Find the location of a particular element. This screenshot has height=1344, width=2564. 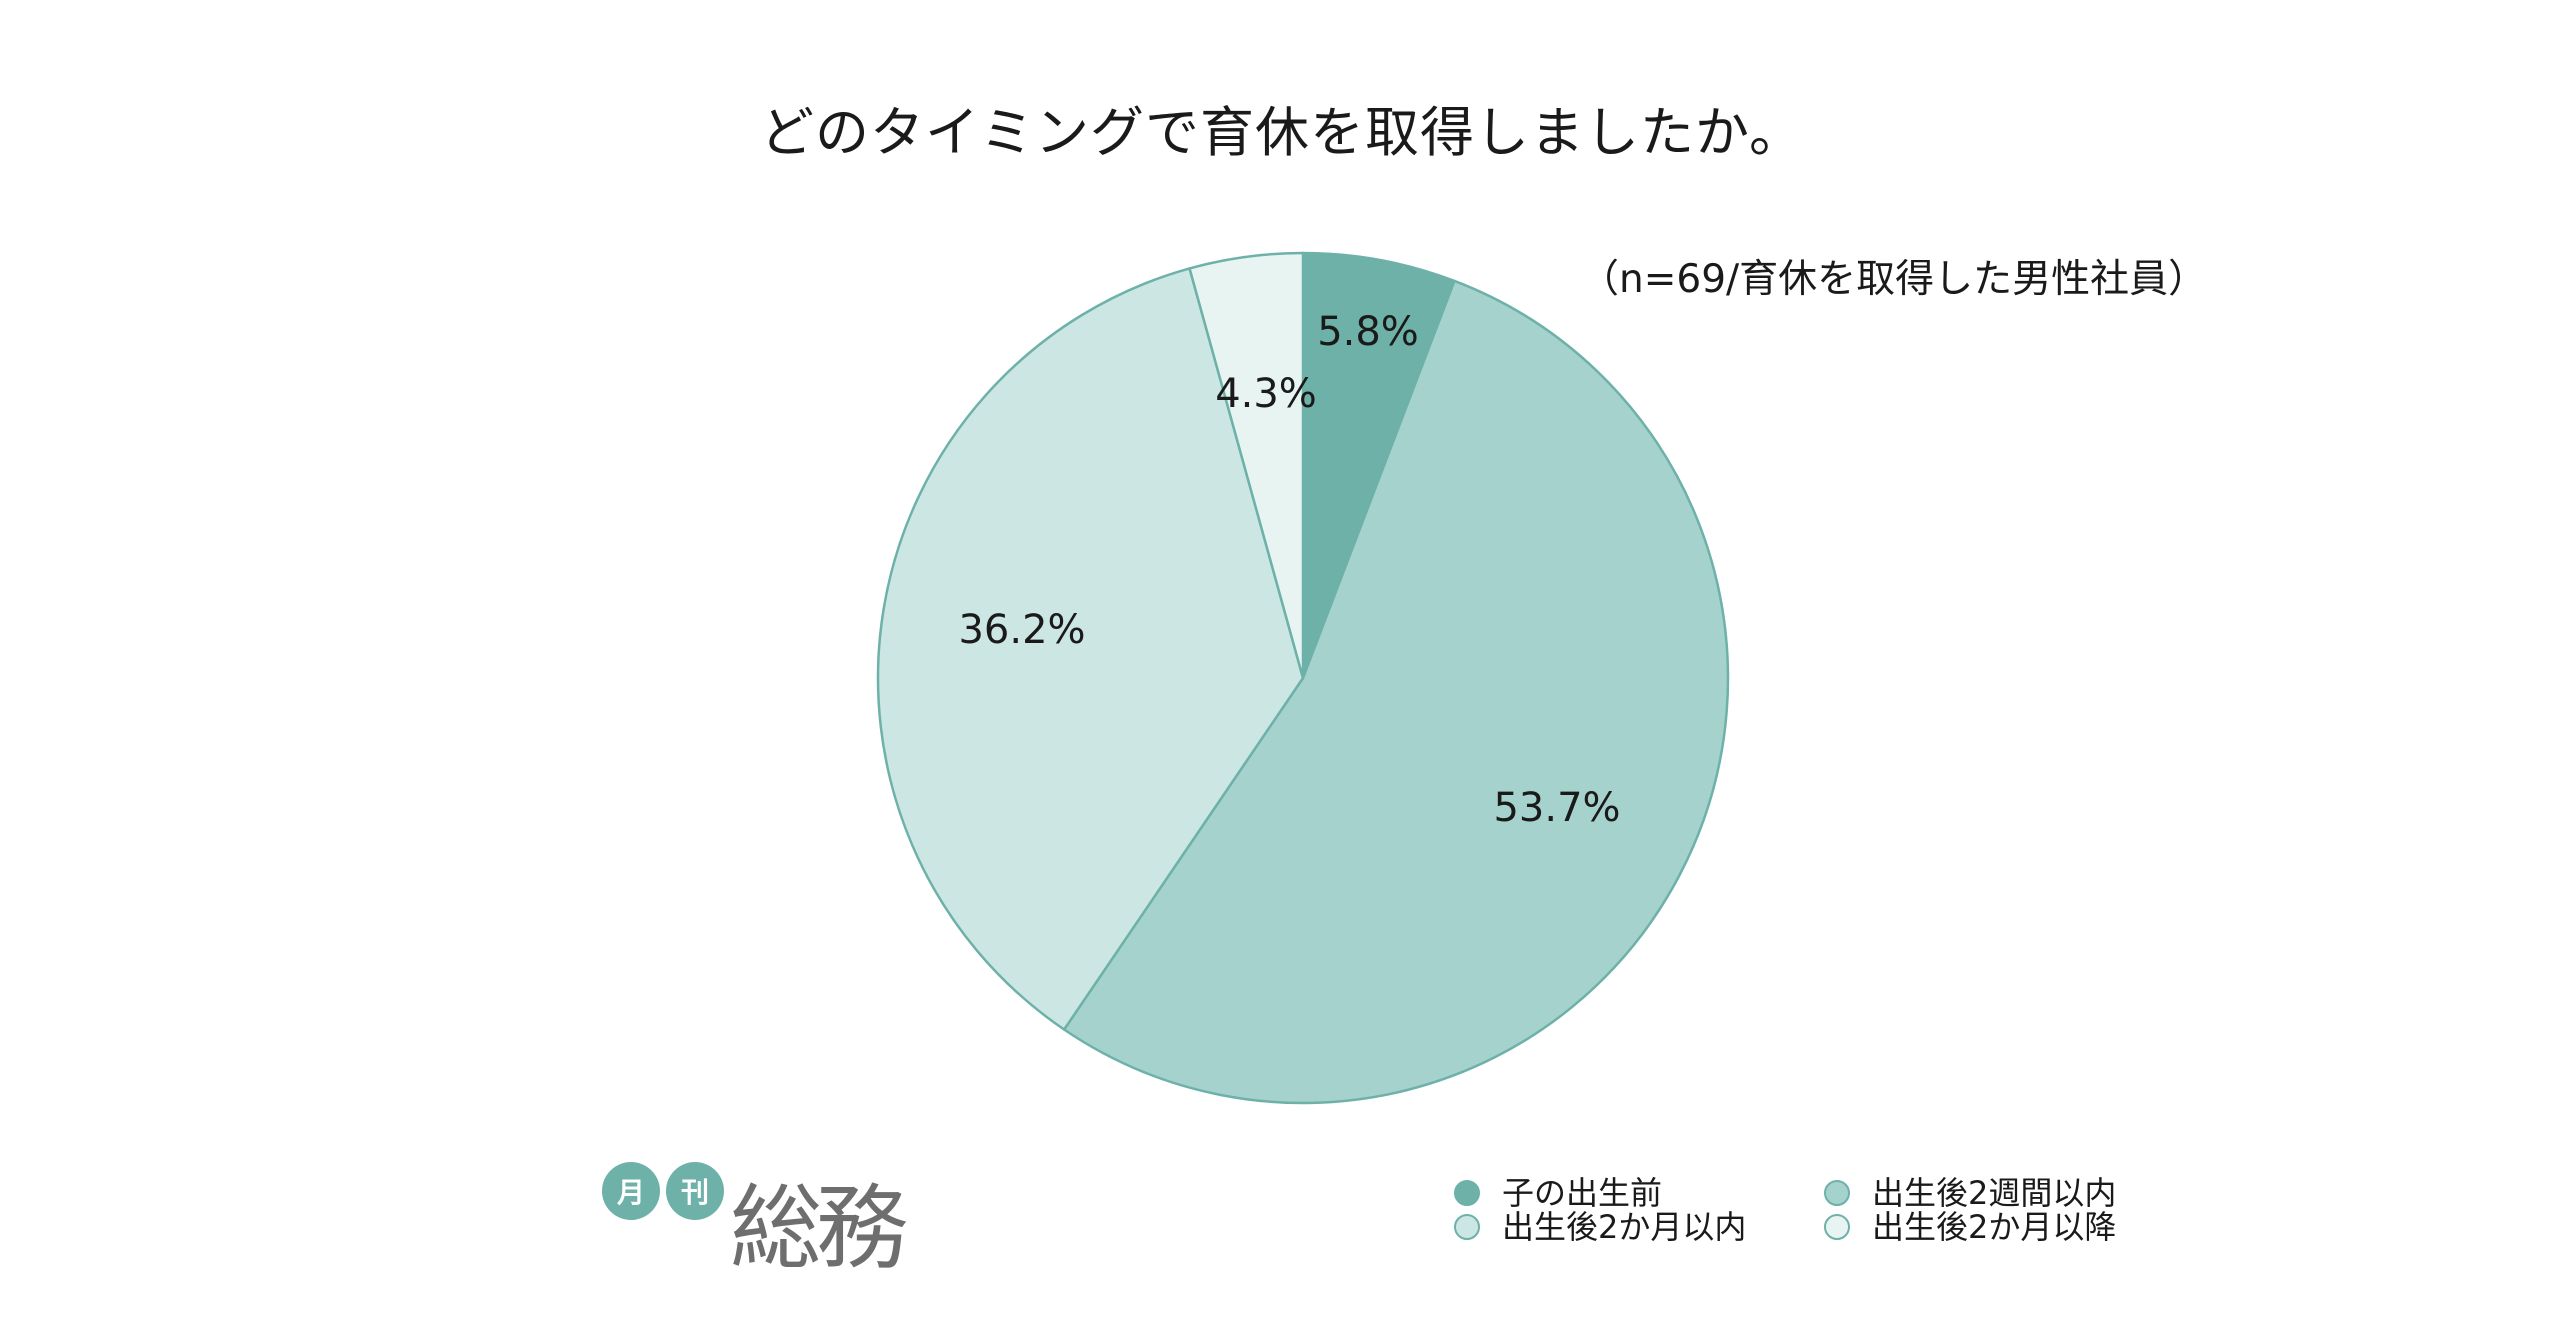

logo-badge-month: 月 is located at coordinates (631, 1191).